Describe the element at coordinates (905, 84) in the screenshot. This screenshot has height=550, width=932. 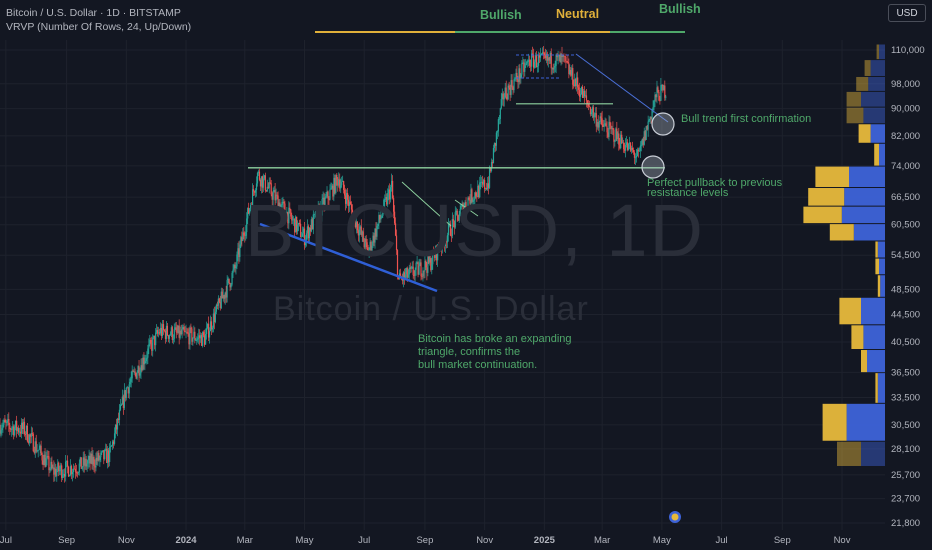
I see `price-tick-label: 98,000` at that location.